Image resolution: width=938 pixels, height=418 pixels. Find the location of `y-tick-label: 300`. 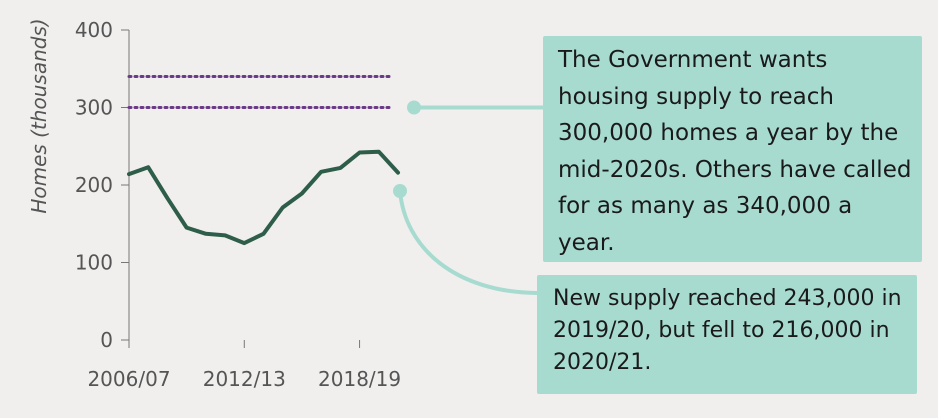

y-tick-label: 300 is located at coordinates (94, 108).